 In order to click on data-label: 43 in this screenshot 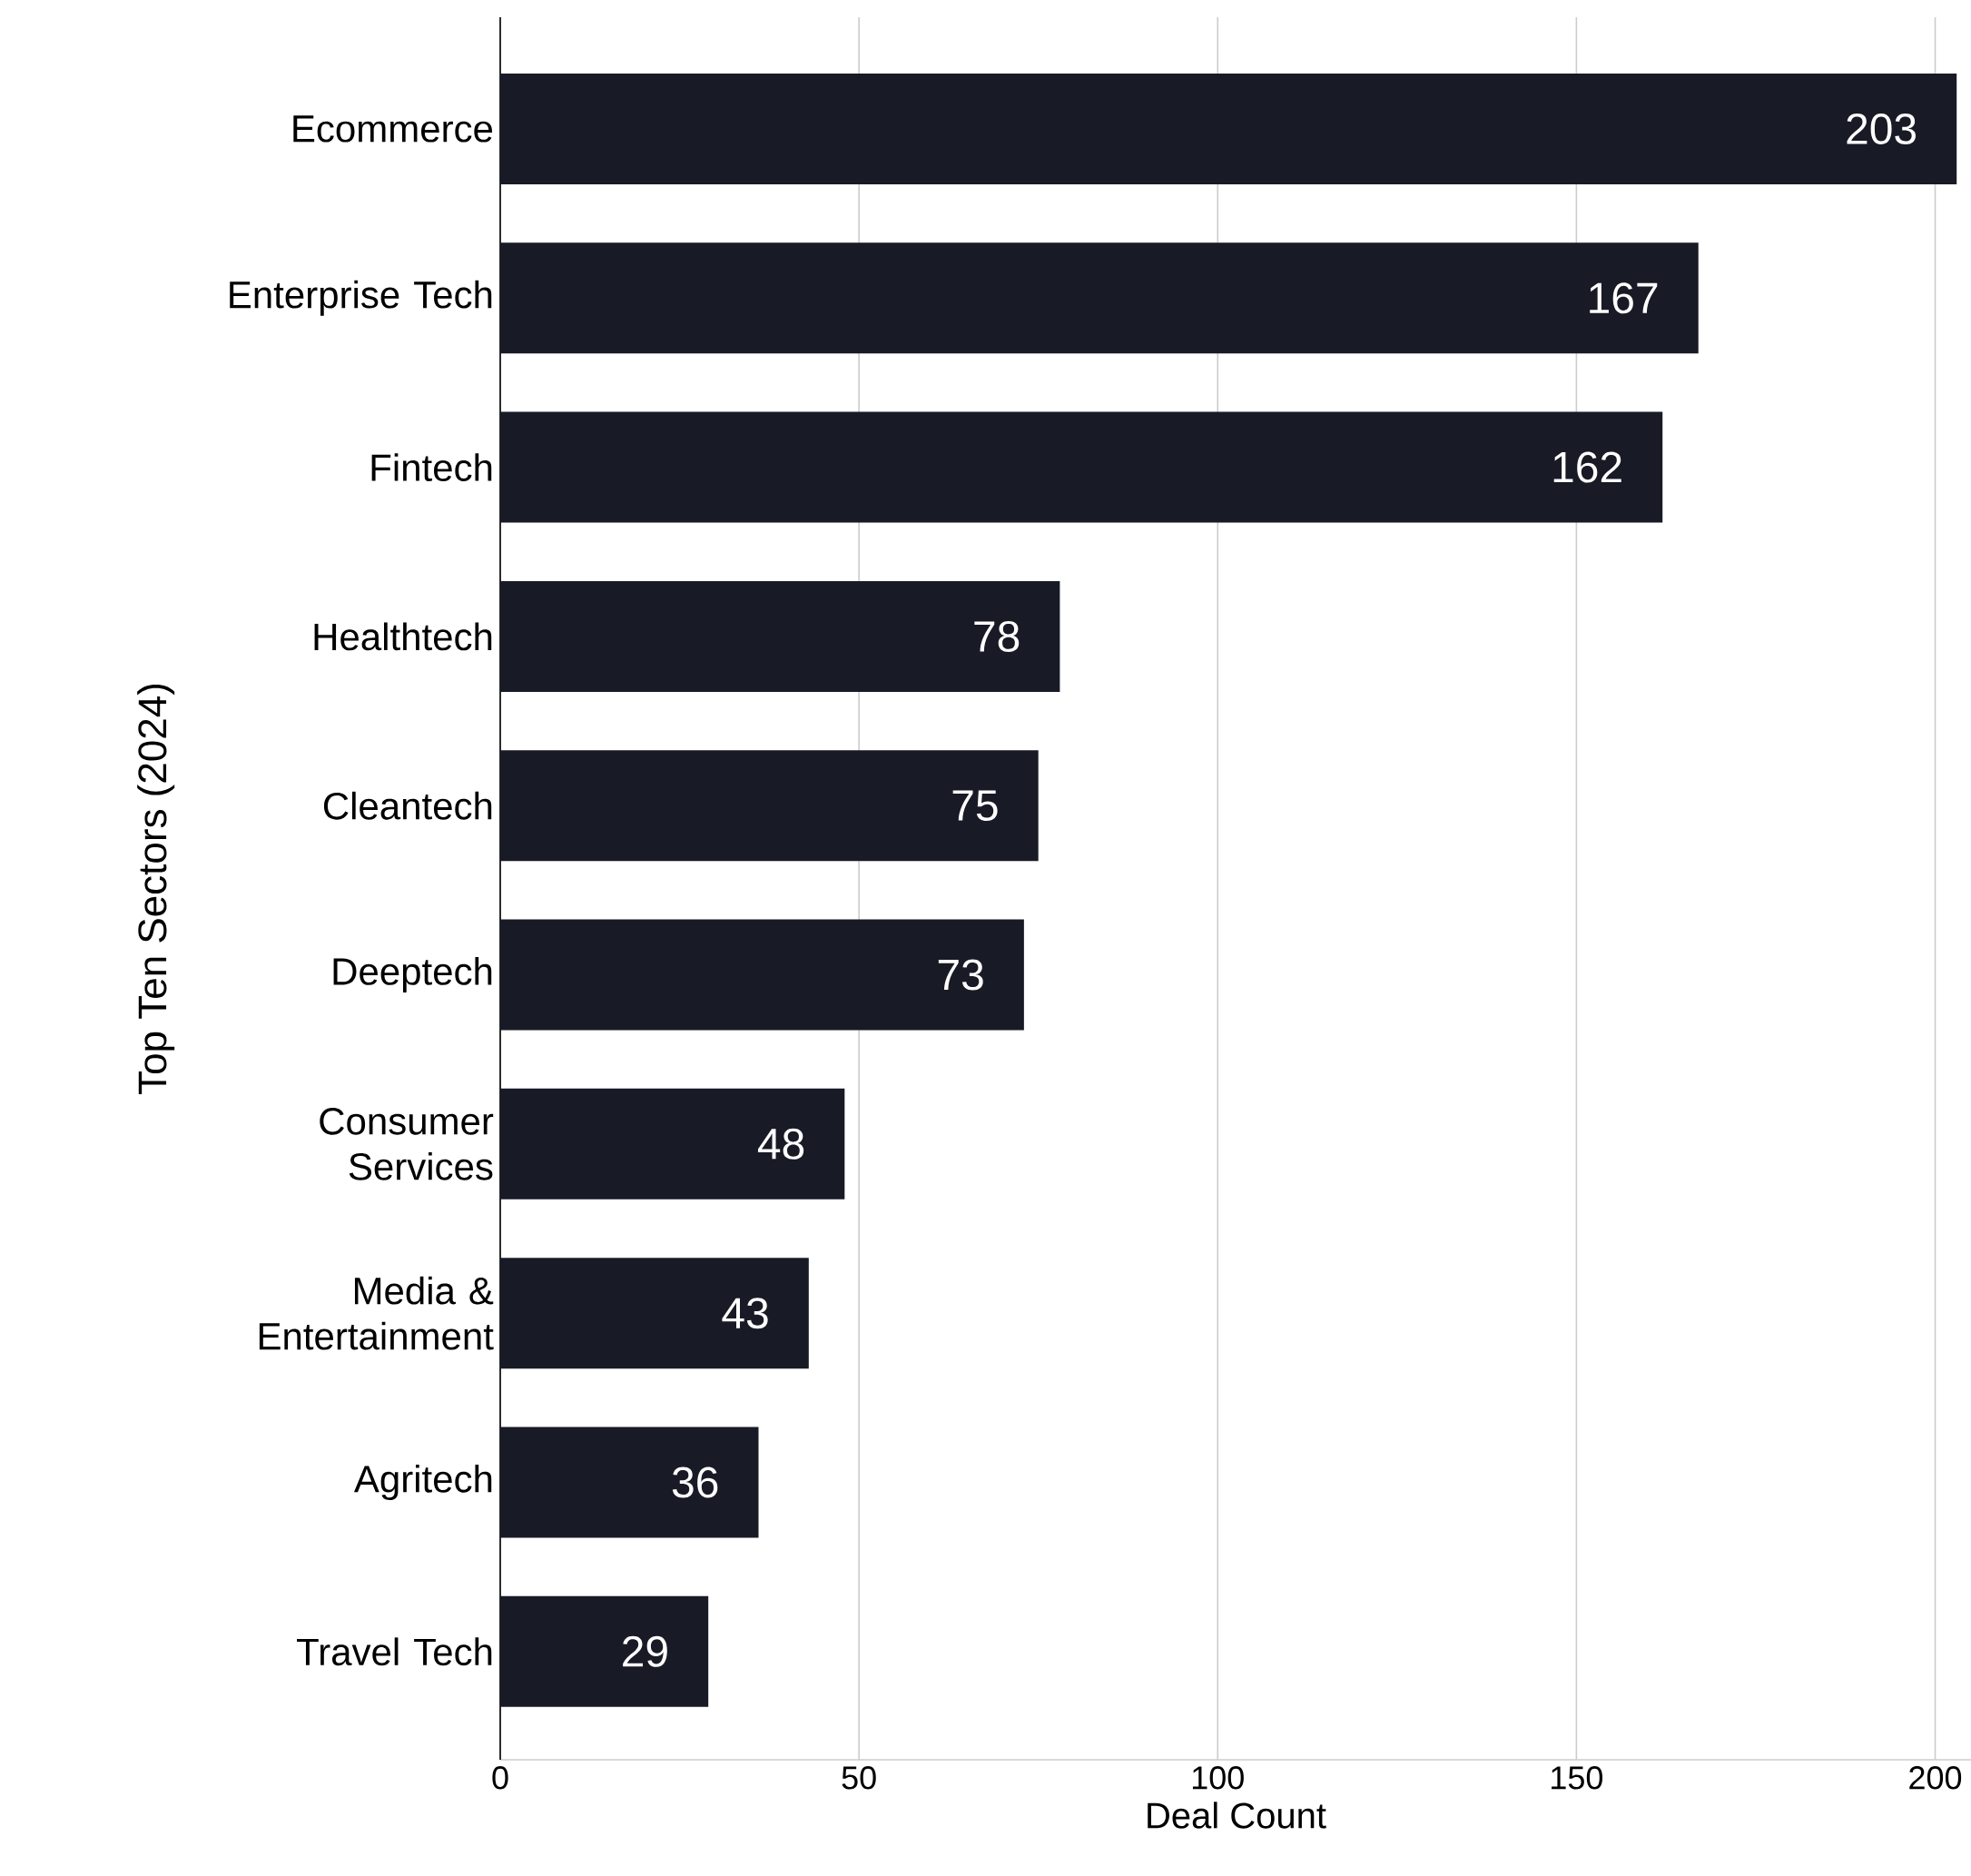, I will do `click(745, 1314)`.